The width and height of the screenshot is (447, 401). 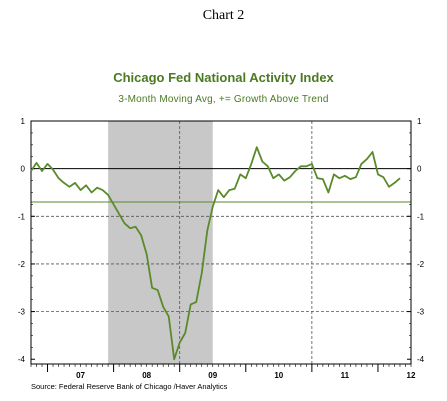 I want to click on y-tick-label-left: -3, so click(x=22, y=312).